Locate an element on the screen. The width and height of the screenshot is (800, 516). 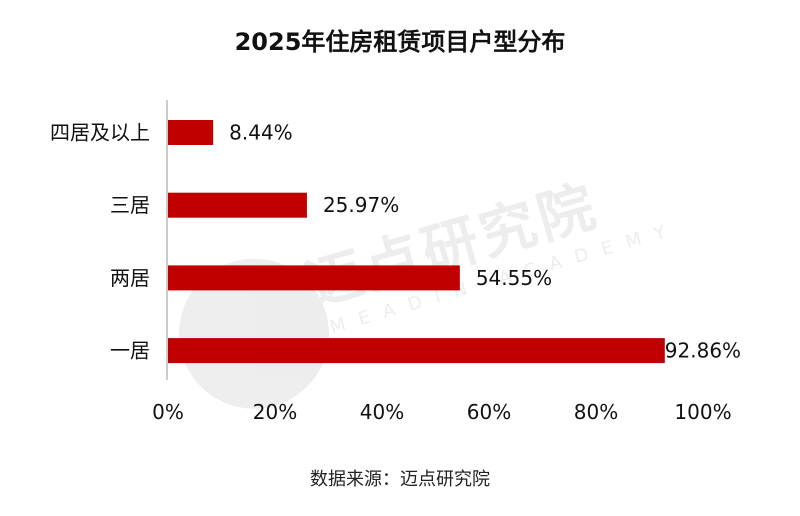
x-tick-label: 20% is located at coordinates (275, 412).